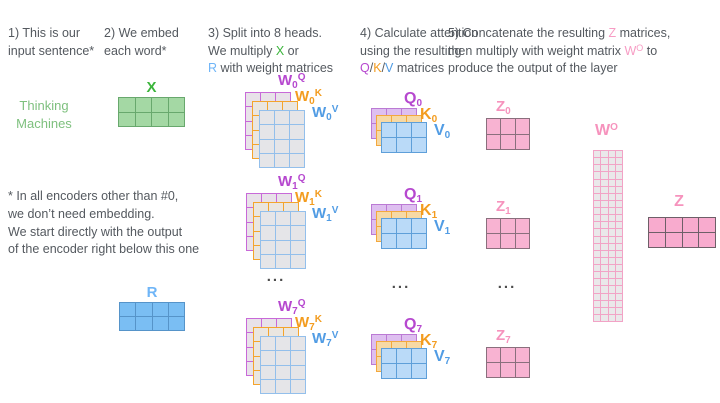 This screenshot has width=720, height=403. Describe the element at coordinates (152, 292) in the screenshot. I see `r-letter: R` at that location.